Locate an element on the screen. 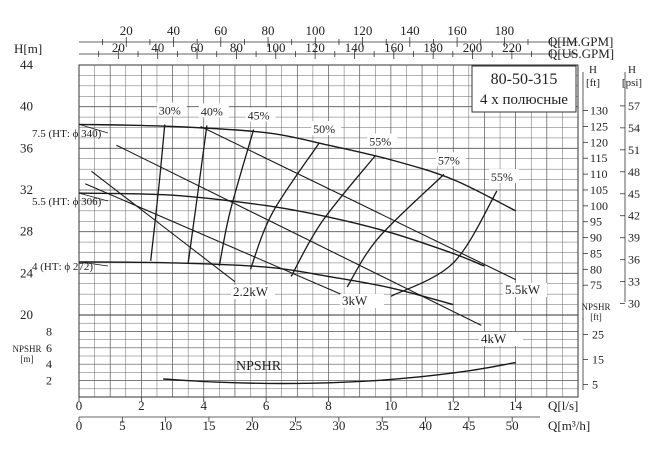 Image resolution: width=671 pixels, height=470 pixels. efficiency-label: 55% is located at coordinates (380, 142).